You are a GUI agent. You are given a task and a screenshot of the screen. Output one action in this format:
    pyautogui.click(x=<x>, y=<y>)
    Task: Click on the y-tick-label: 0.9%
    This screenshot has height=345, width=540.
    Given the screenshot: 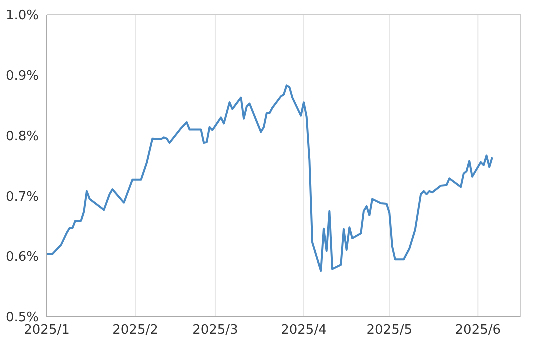 What is the action you would take?
    pyautogui.click(x=22, y=76)
    